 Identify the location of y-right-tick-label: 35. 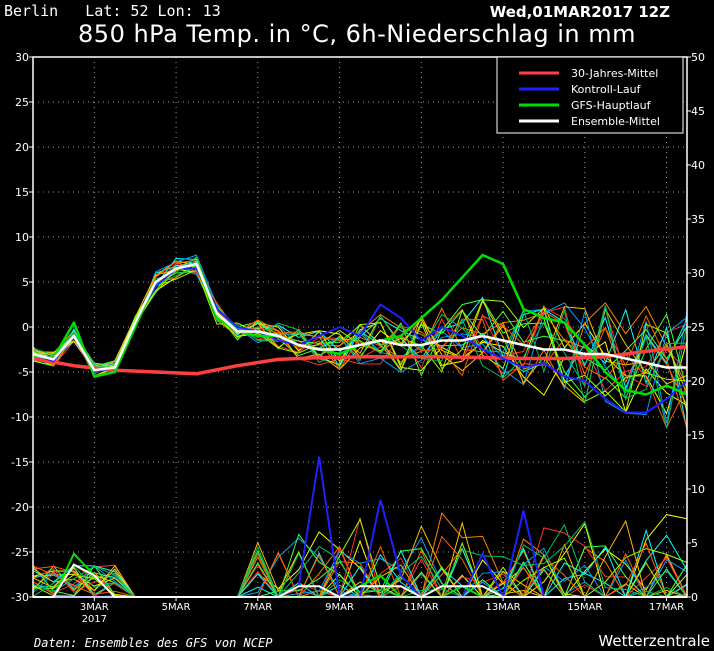
(698, 219).